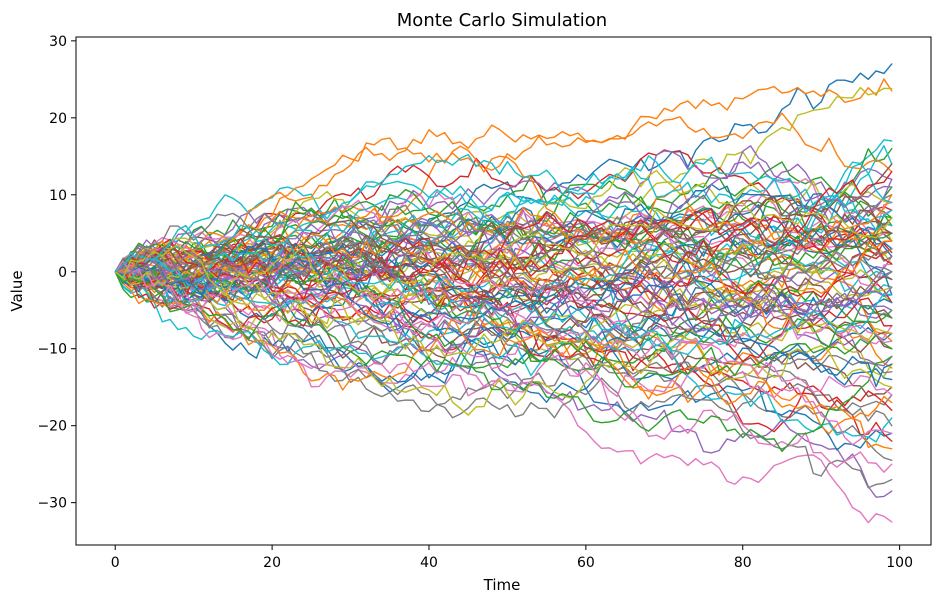 The width and height of the screenshot is (940, 603). Describe the element at coordinates (52, 350) in the screenshot. I see `y-tick-label: −10` at that location.